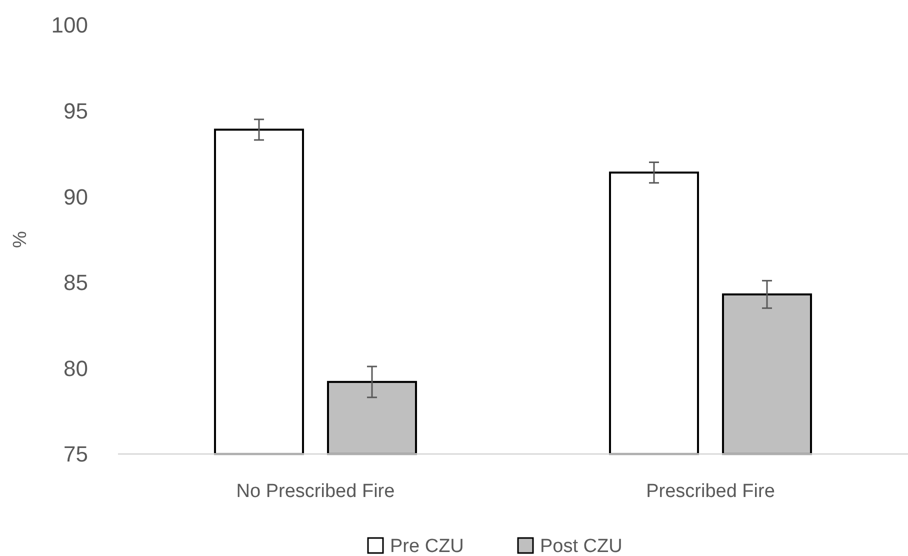 The image size is (908, 556). Describe the element at coordinates (427, 546) in the screenshot. I see `legend-label: Pre CZU` at that location.